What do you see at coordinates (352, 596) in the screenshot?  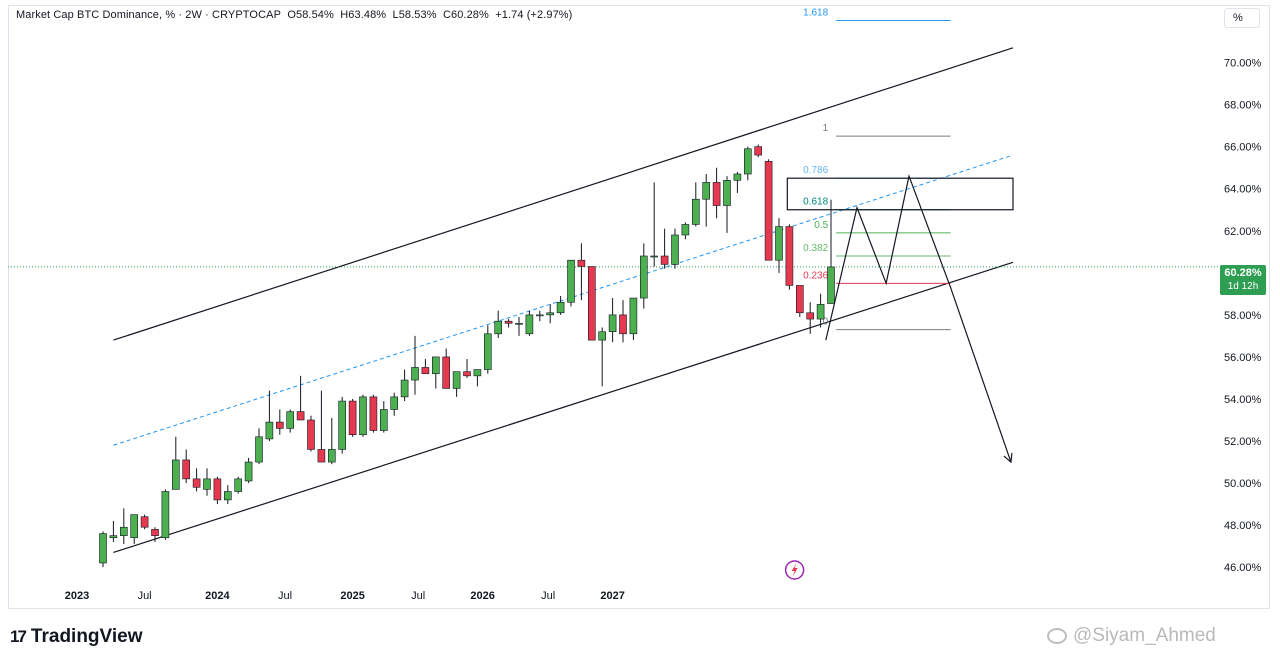 I see `x-tick-label: 2025` at bounding box center [352, 596].